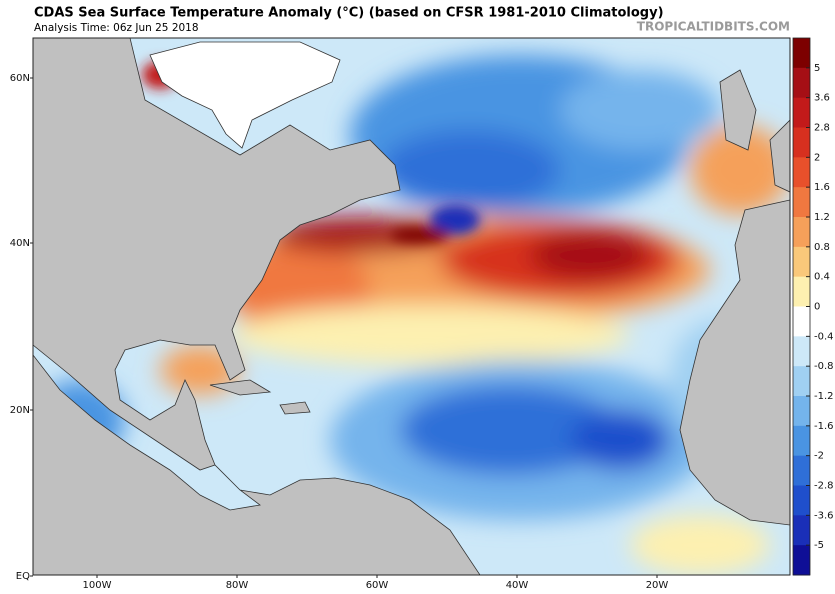  What do you see at coordinates (822, 128) in the screenshot?
I see `colorbar-label: 2.8` at bounding box center [822, 128].